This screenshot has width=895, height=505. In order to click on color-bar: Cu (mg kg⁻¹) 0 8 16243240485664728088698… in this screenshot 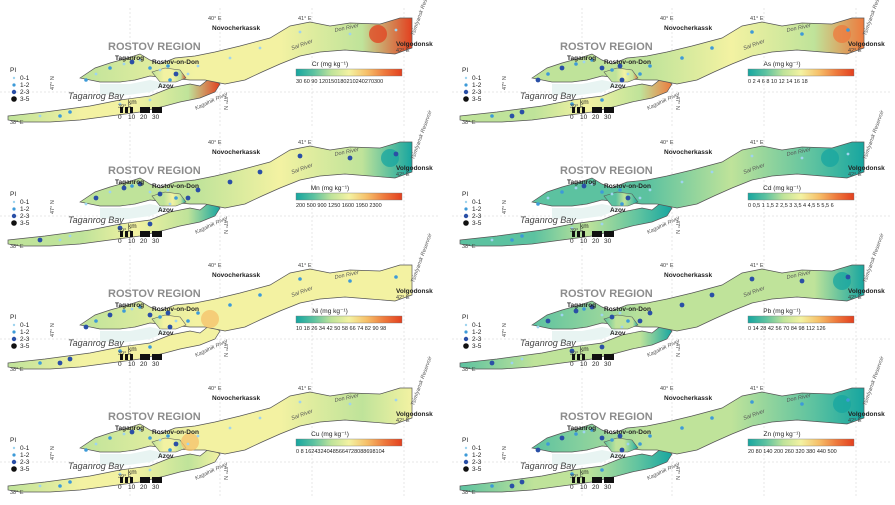, I will do `click(349, 443)`.